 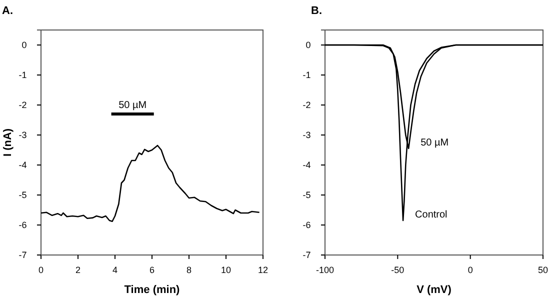 What do you see at coordinates (226, 269) in the screenshot?
I see `x-tick-label: 10` at bounding box center [226, 269].